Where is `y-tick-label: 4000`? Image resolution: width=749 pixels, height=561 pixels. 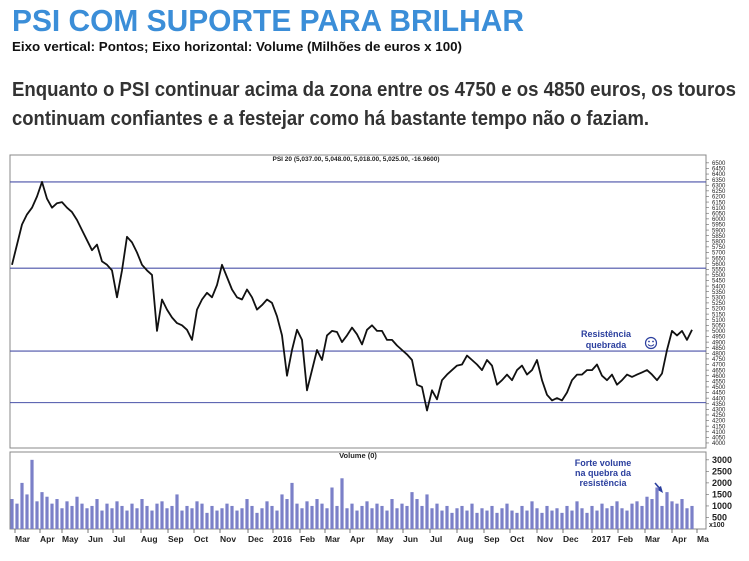
y-tick-label: 4000 is located at coordinates (719, 444).